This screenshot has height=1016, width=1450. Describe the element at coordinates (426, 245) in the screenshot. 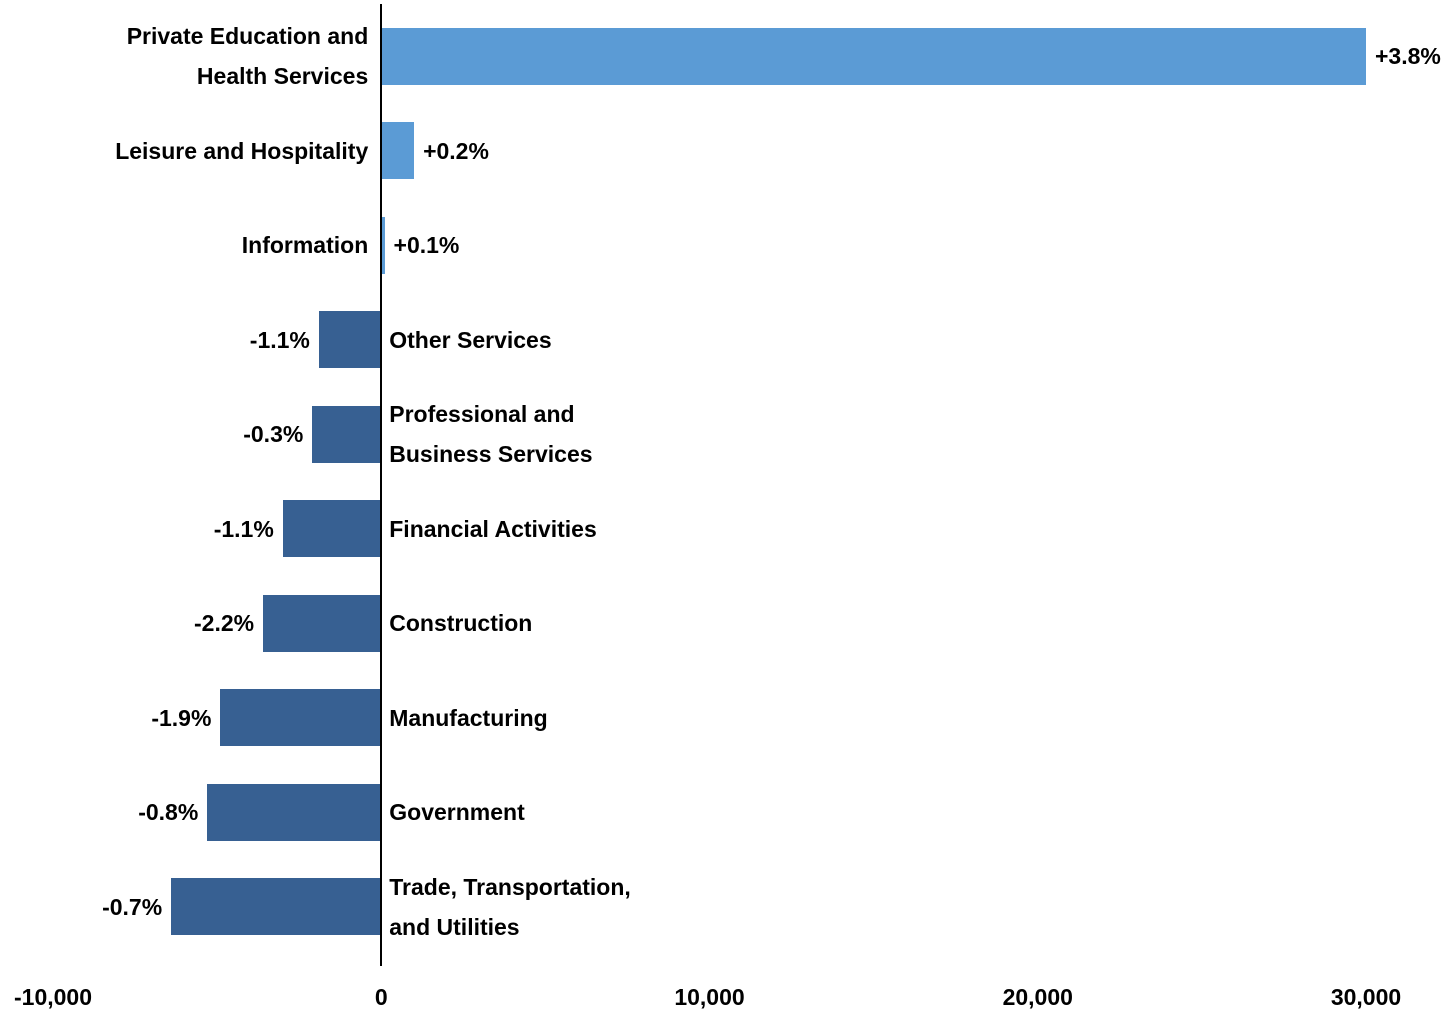

I see `value-label: +0.1%` at that location.